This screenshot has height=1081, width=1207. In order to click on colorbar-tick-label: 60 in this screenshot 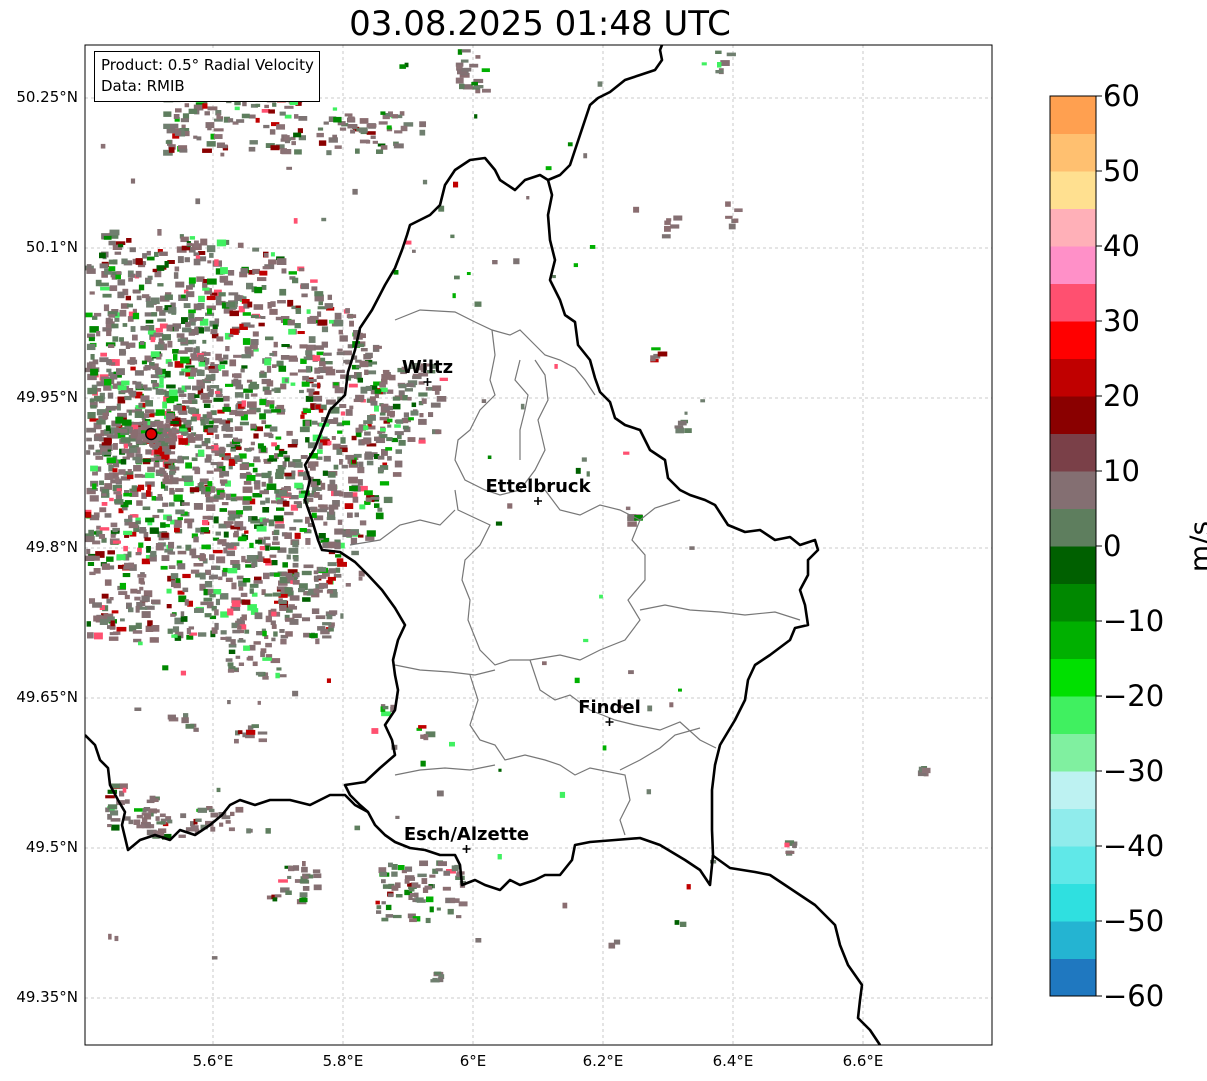, I will do `click(1121, 96)`.